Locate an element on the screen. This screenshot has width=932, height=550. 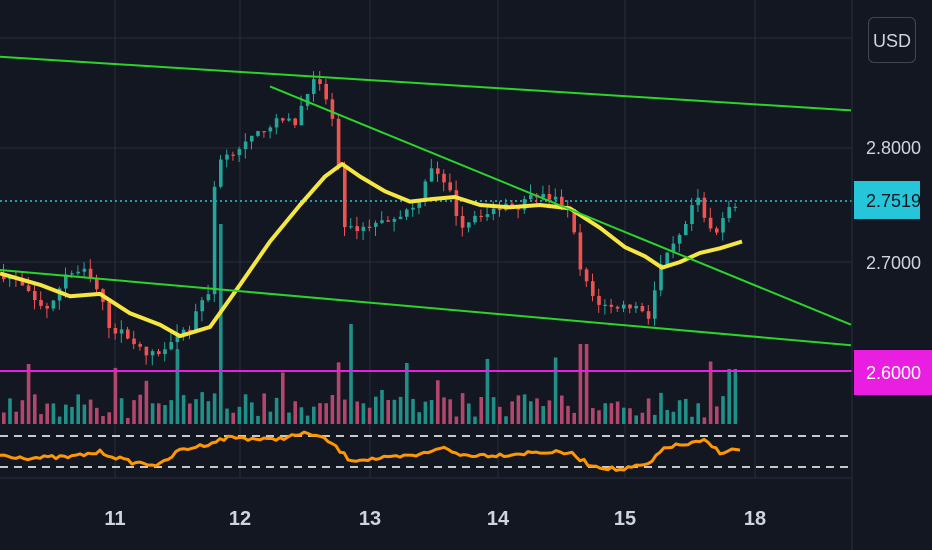
price-tick-label: 2.7000 is located at coordinates (893, 263).